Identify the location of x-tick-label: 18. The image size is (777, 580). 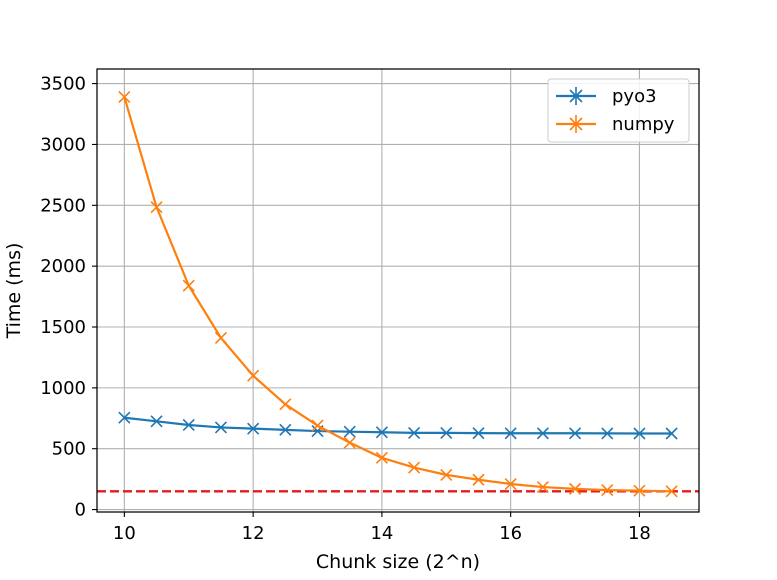
(639, 533).